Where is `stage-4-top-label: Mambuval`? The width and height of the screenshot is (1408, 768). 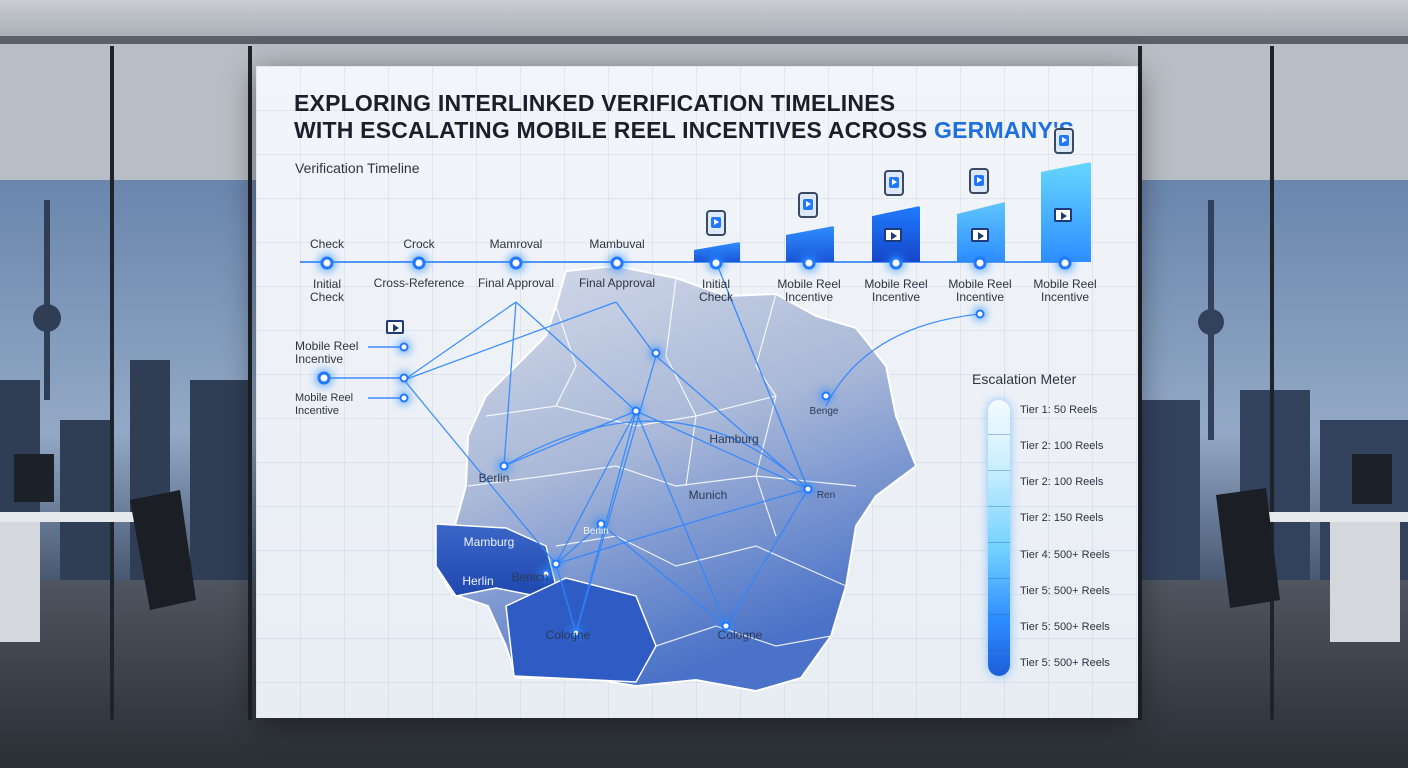
stage-4-top-label: Mambuval is located at coordinates (617, 244).